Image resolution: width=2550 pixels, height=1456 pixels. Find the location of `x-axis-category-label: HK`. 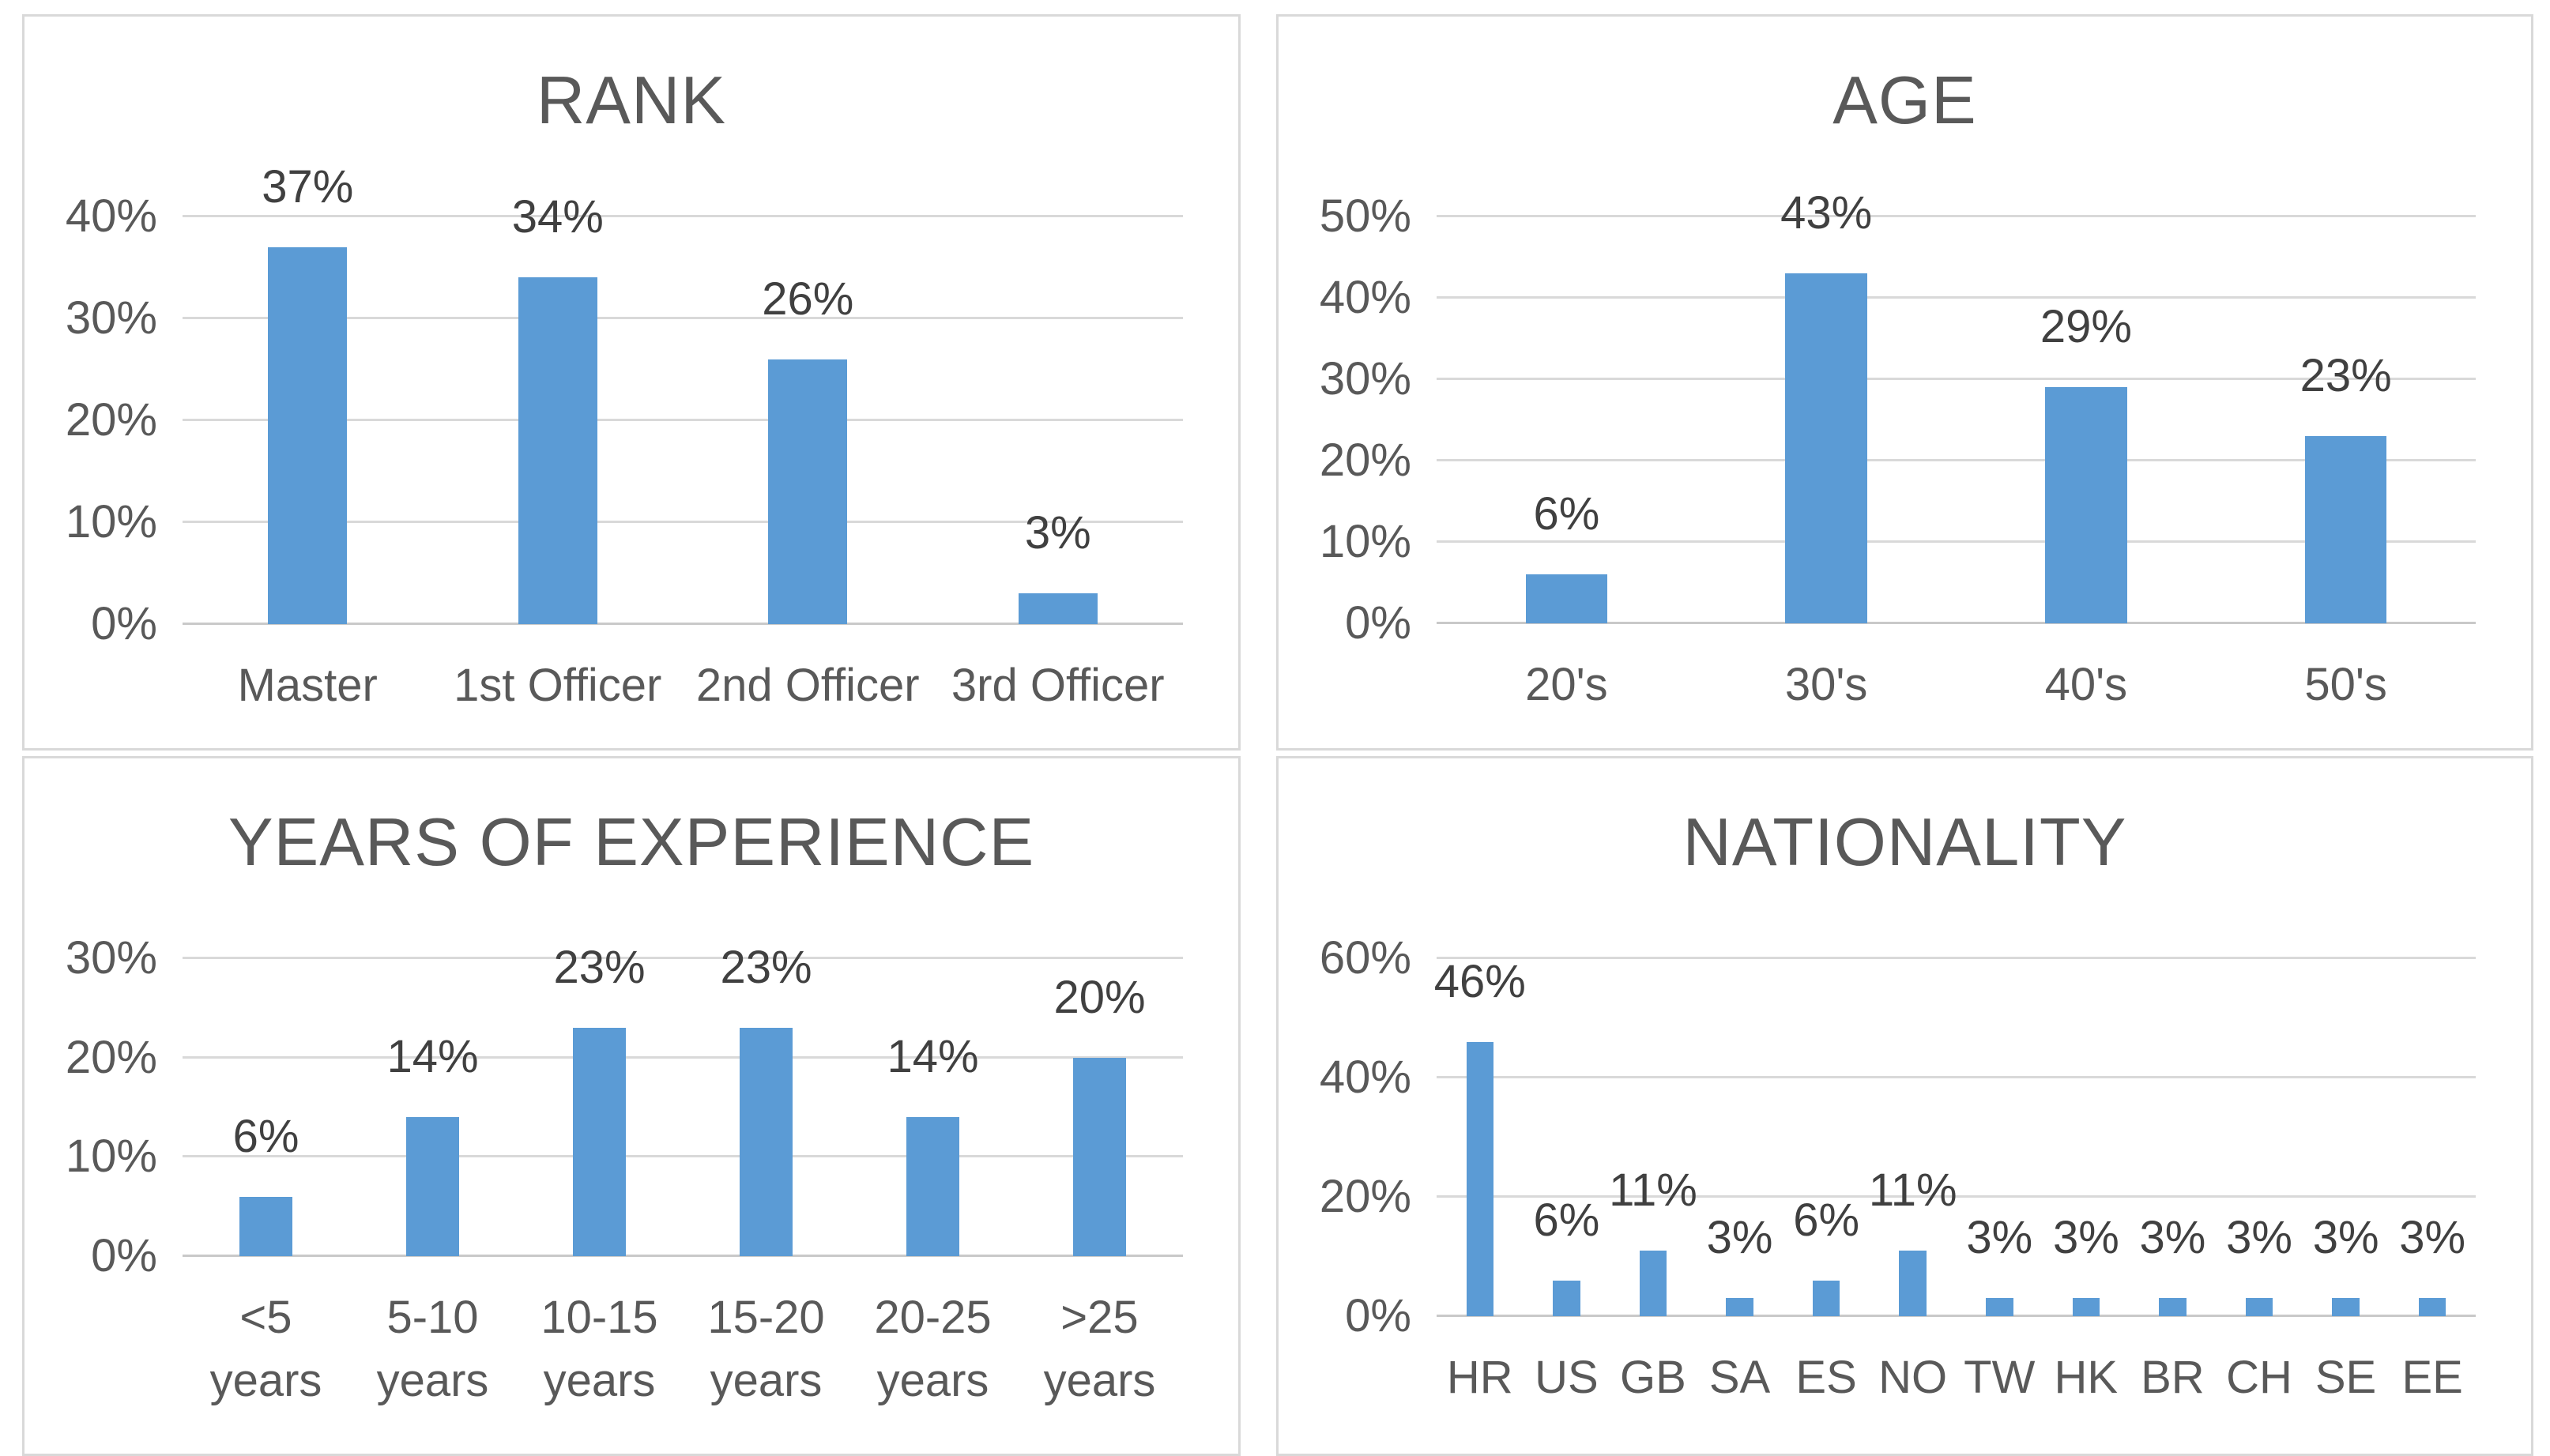

x-axis-category-label: HK is located at coordinates (2086, 1377).